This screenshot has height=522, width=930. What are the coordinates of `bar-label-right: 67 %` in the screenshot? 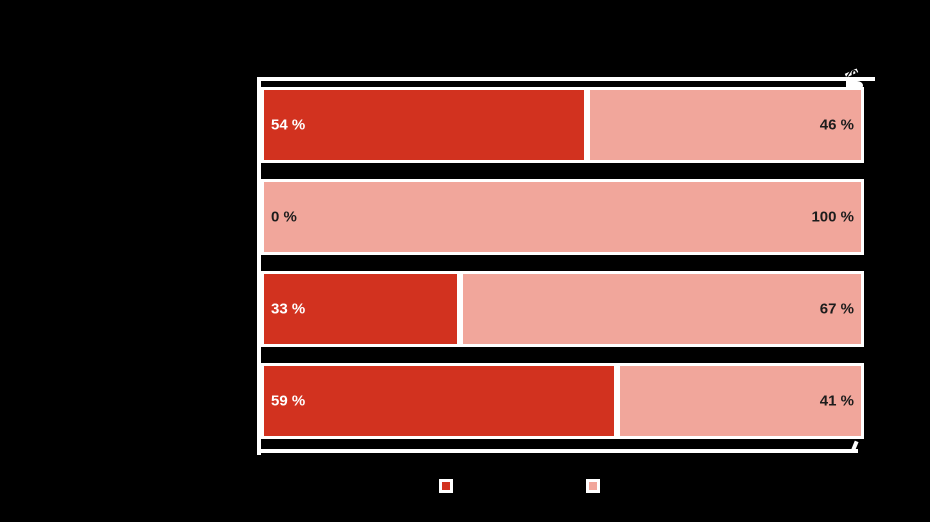 It's located at (836, 309).